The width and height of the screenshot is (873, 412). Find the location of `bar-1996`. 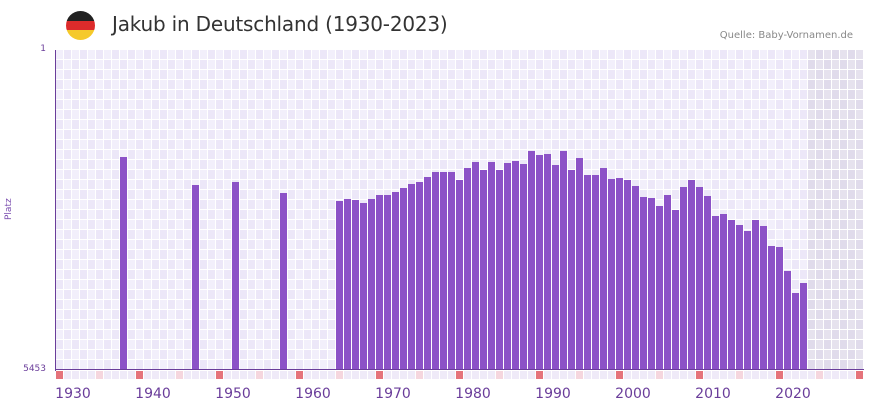

bar-1996 is located at coordinates (587, 272).